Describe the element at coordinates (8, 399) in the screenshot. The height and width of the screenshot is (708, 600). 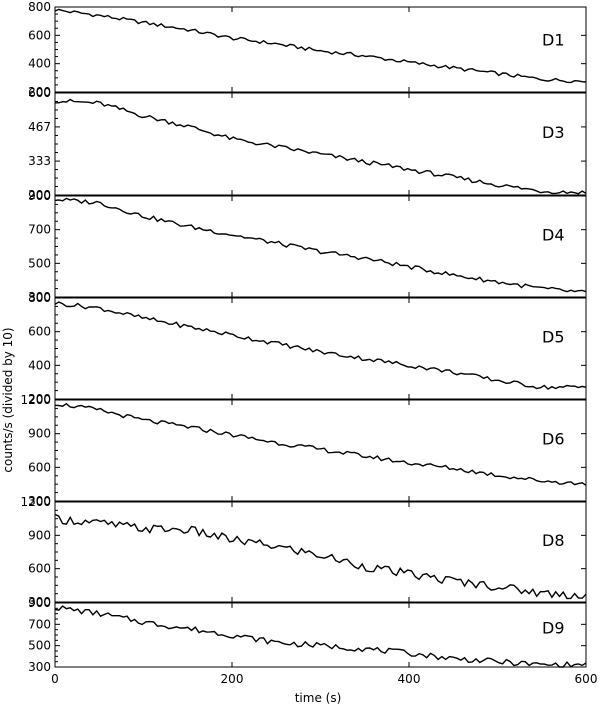
I see `y-axis-label: counts/s (divided by 10)` at that location.